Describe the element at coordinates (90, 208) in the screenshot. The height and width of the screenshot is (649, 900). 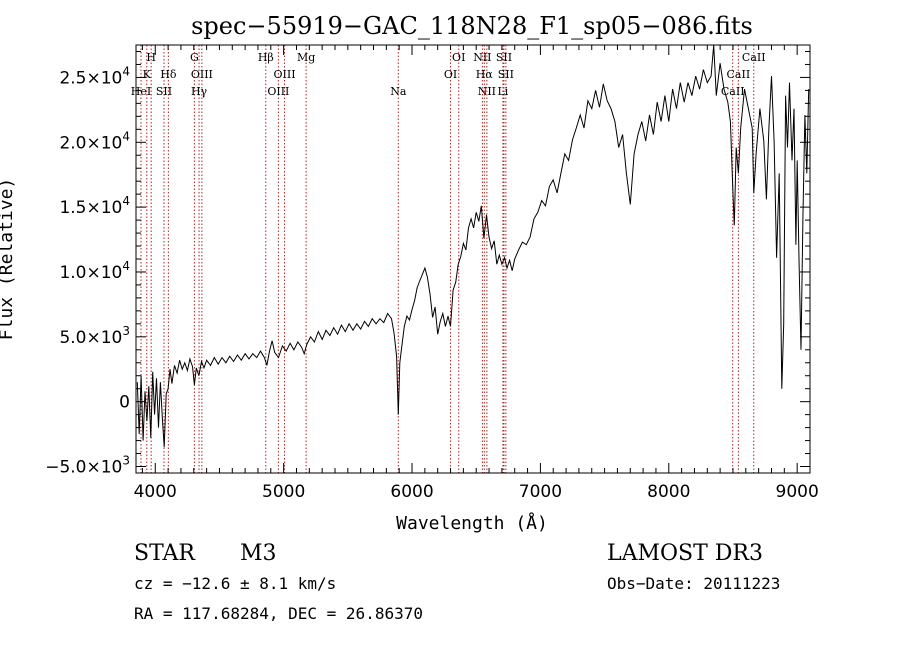
I see `y-tick-mantissa: 1.5×10` at that location.